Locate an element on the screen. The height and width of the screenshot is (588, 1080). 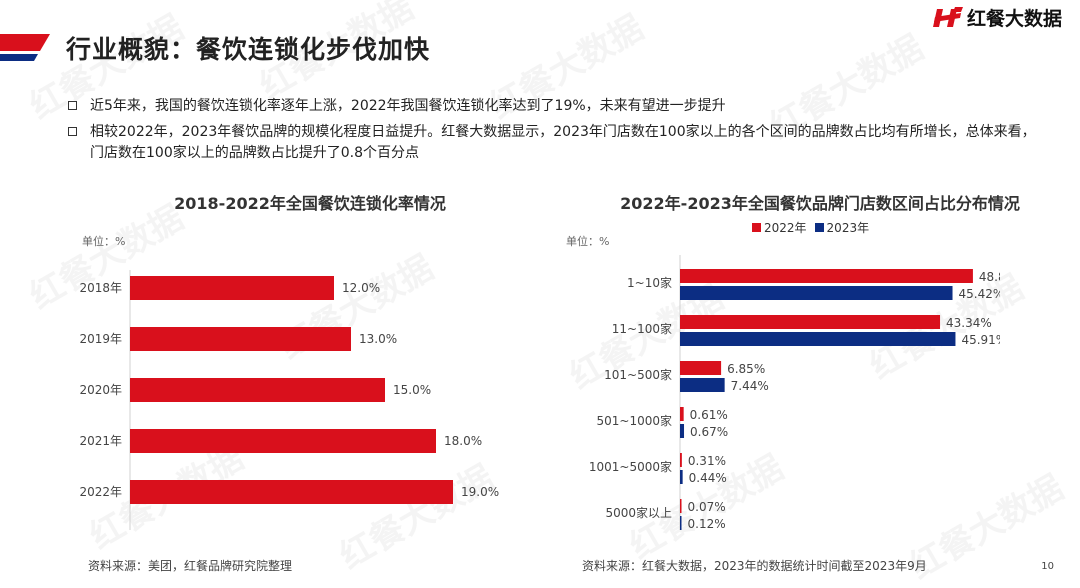
value-label: 0.12% is located at coordinates (707, 524).